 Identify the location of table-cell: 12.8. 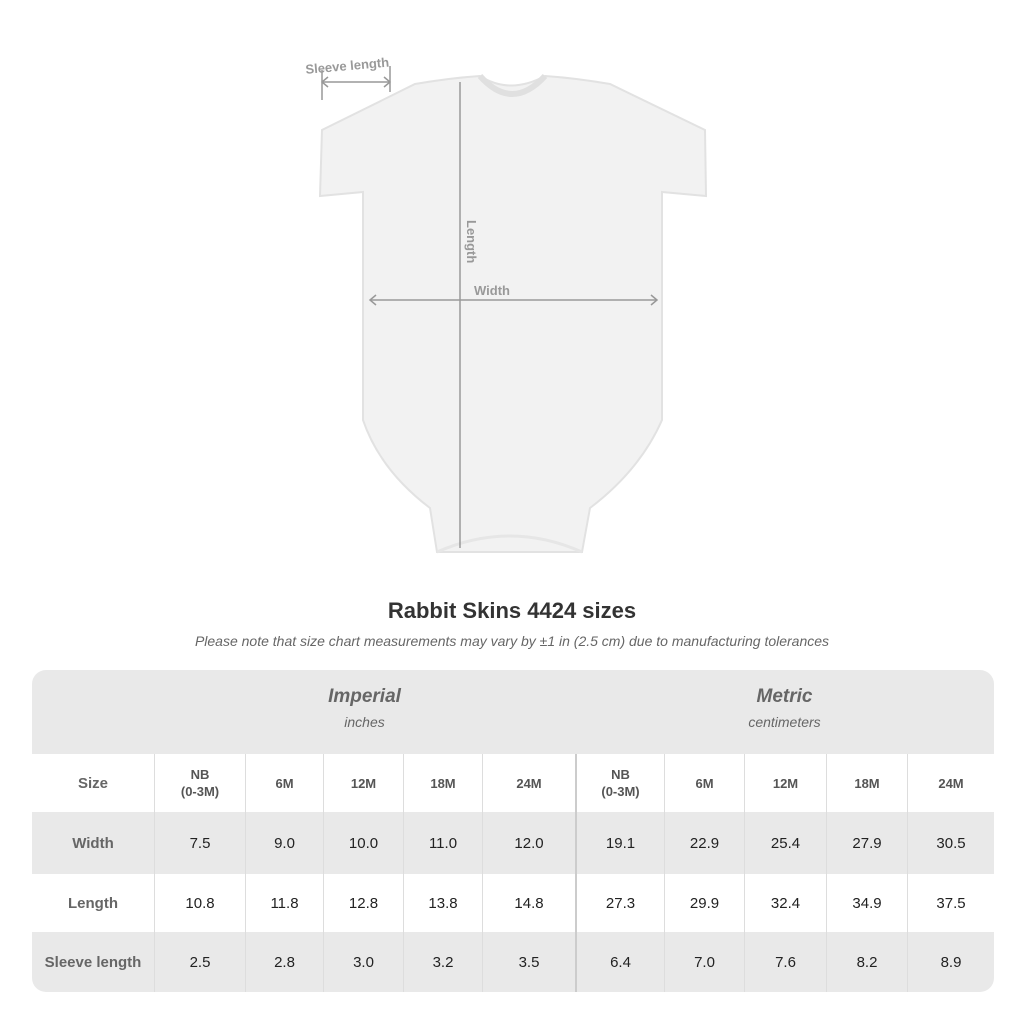
(363, 903).